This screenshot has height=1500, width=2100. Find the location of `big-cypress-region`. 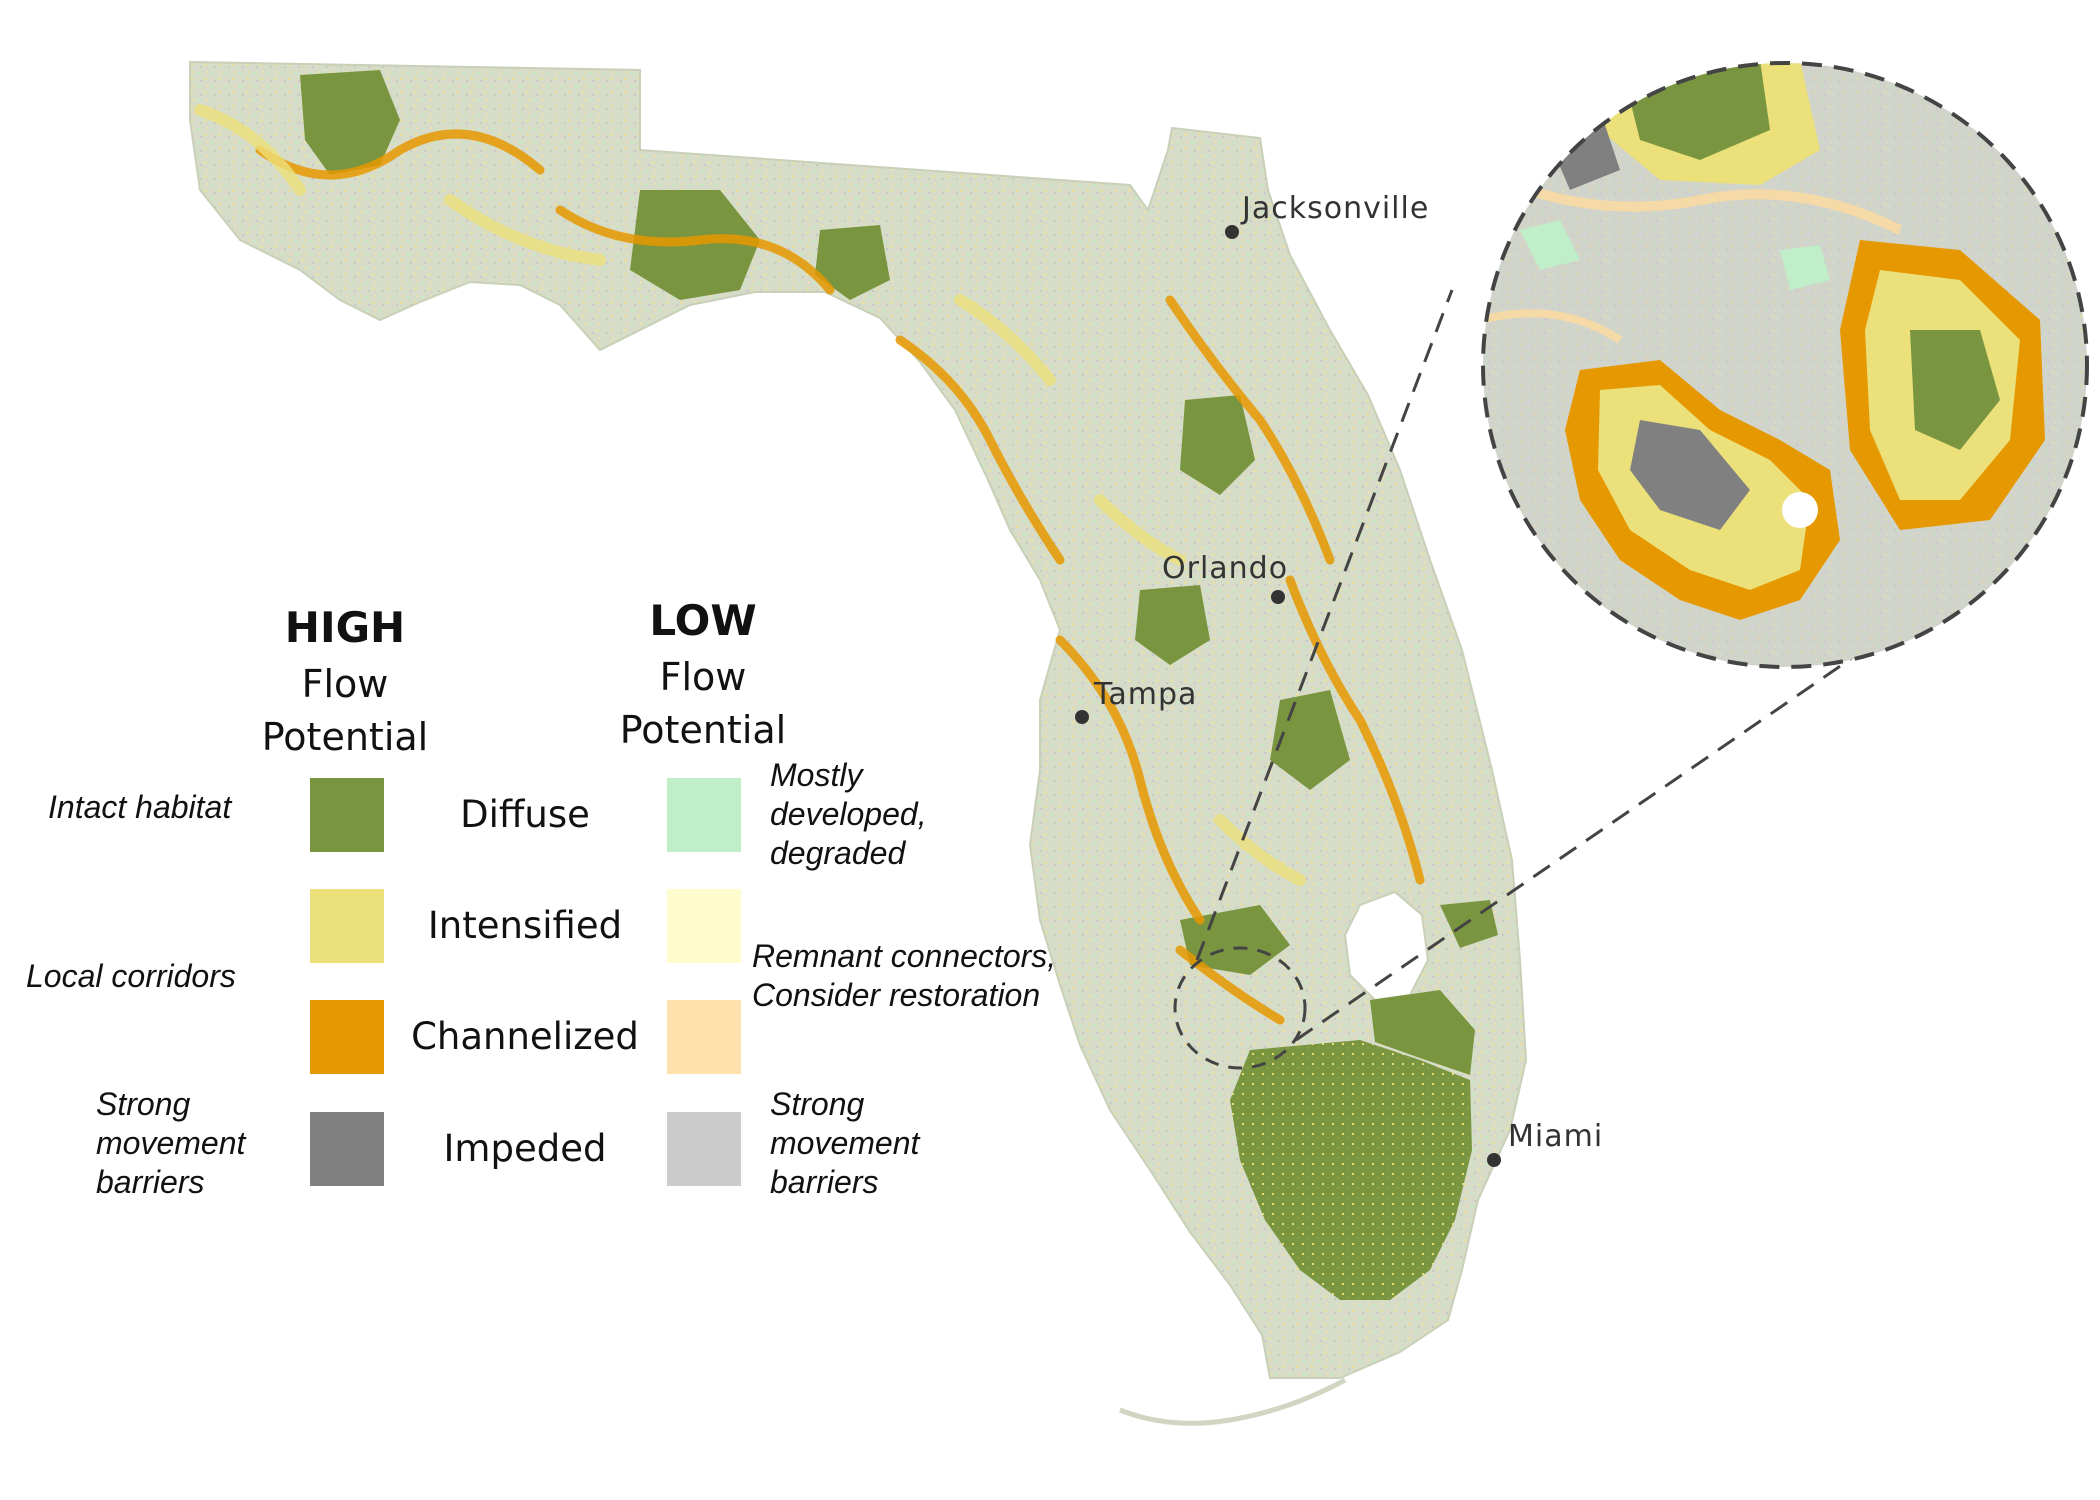

big-cypress-region is located at coordinates (1422, 1032).